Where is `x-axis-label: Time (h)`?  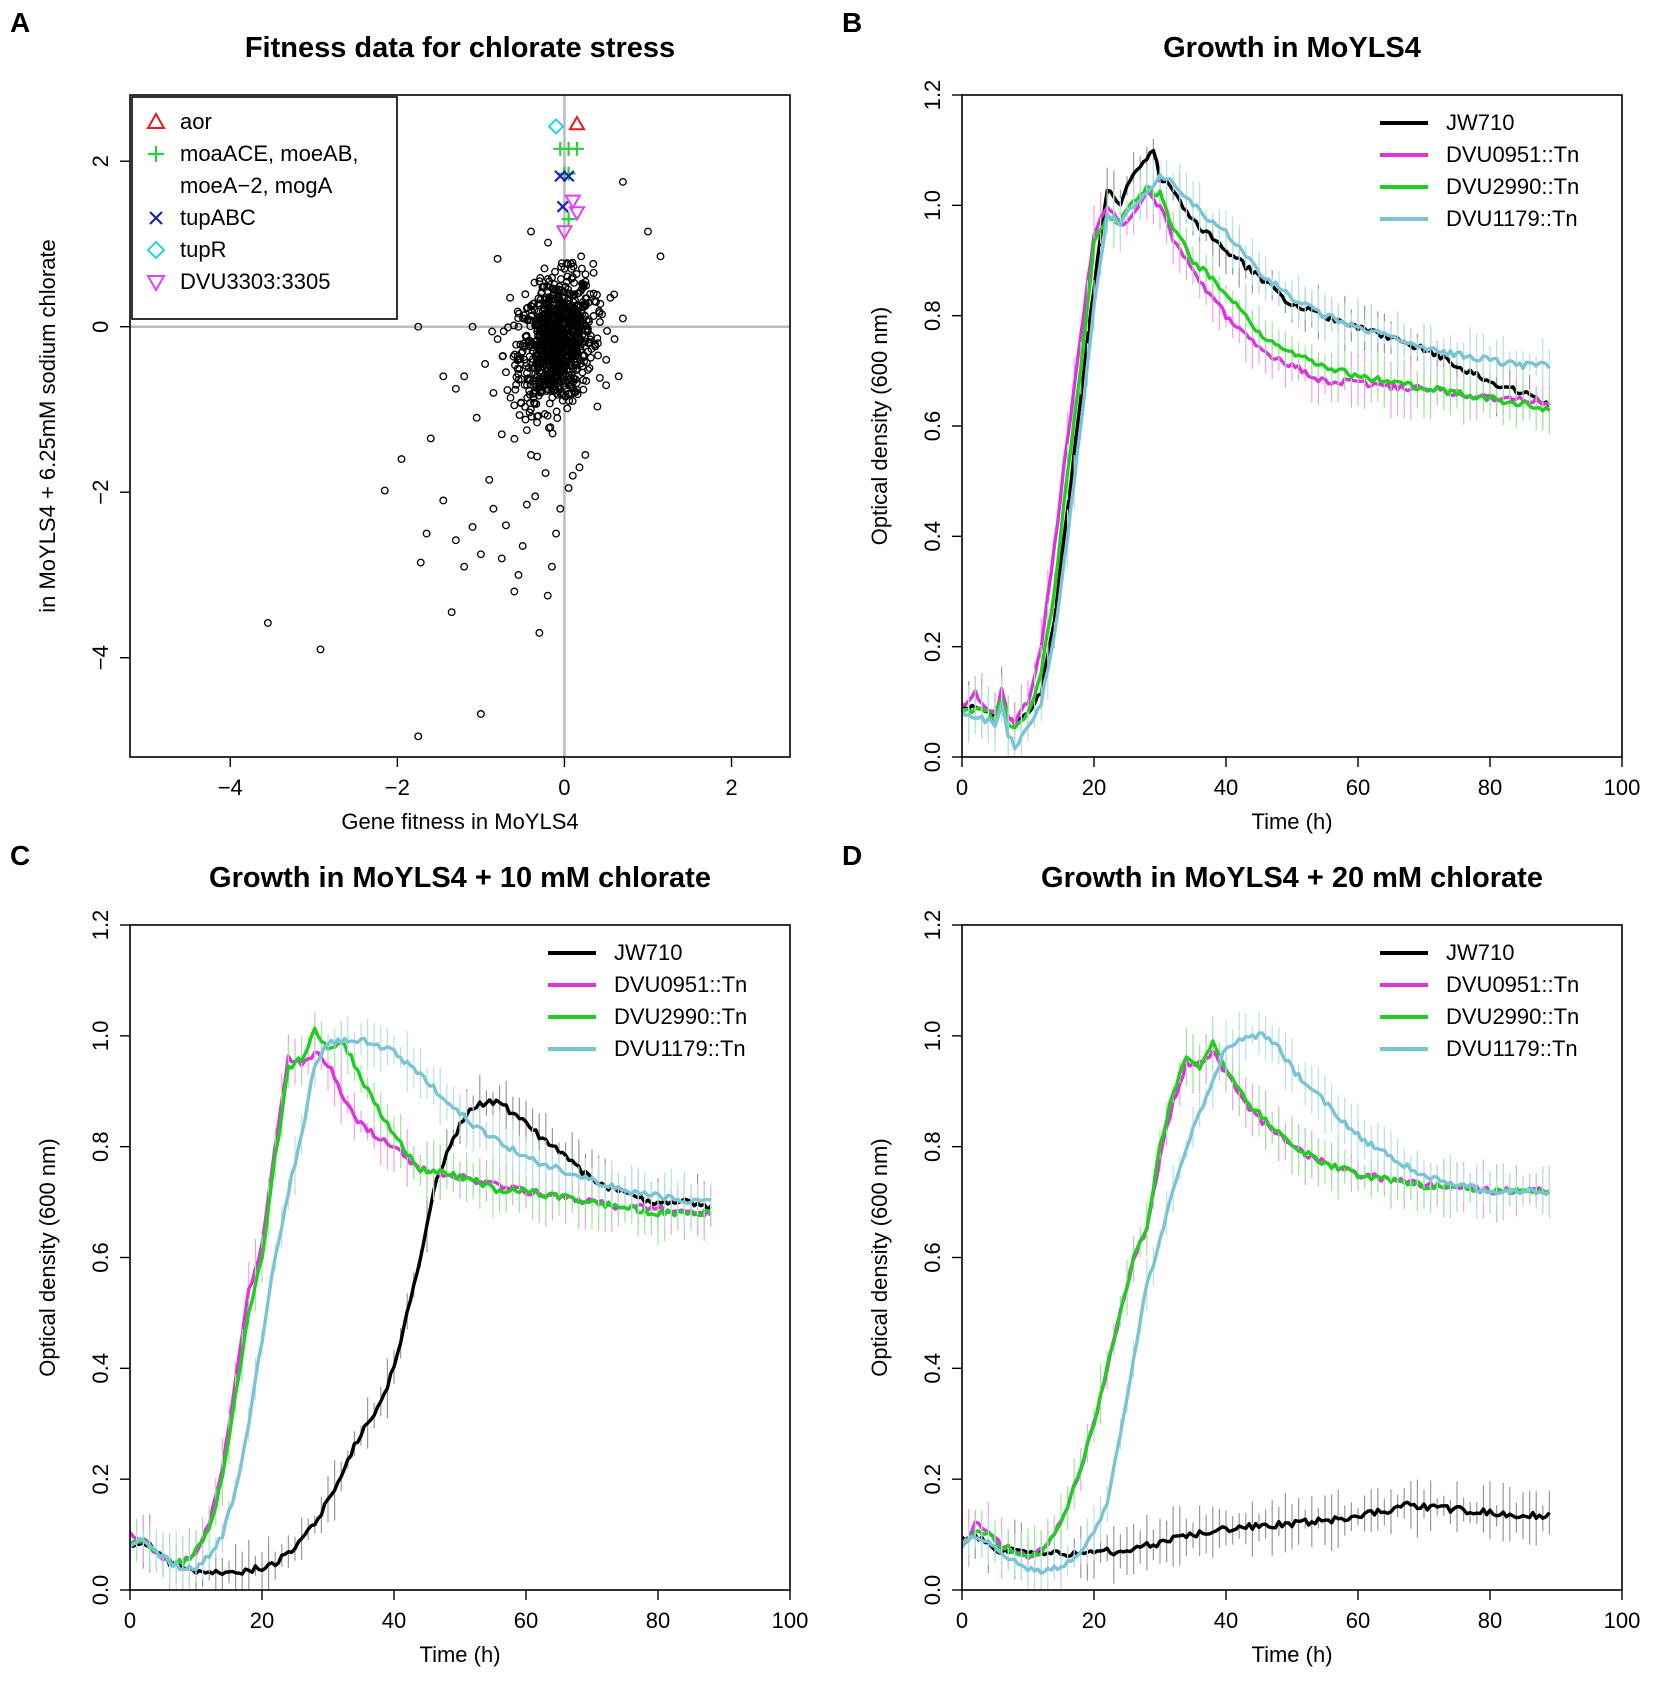 x-axis-label: Time (h) is located at coordinates (459, 1654).